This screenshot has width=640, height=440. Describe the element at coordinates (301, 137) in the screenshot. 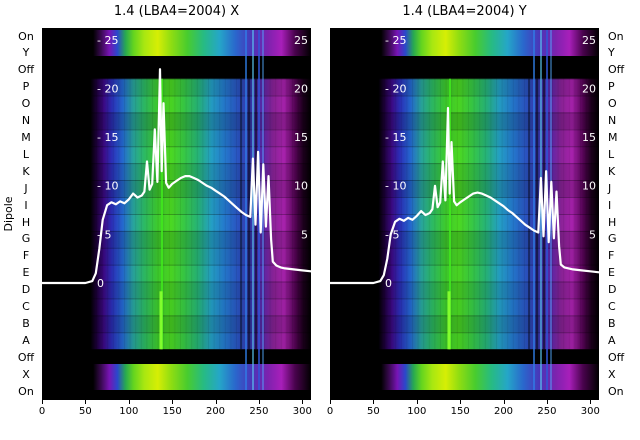

I see `overlay-axis-right-tick: 15` at that location.